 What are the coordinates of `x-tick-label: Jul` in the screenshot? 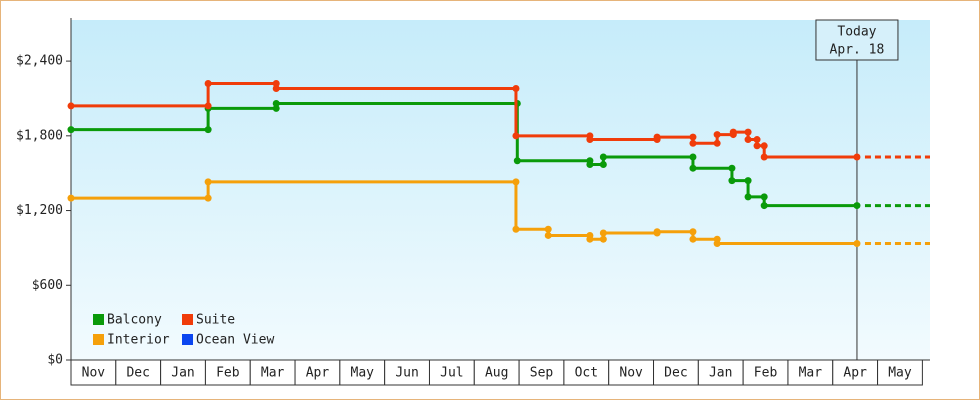 It's located at (451, 373).